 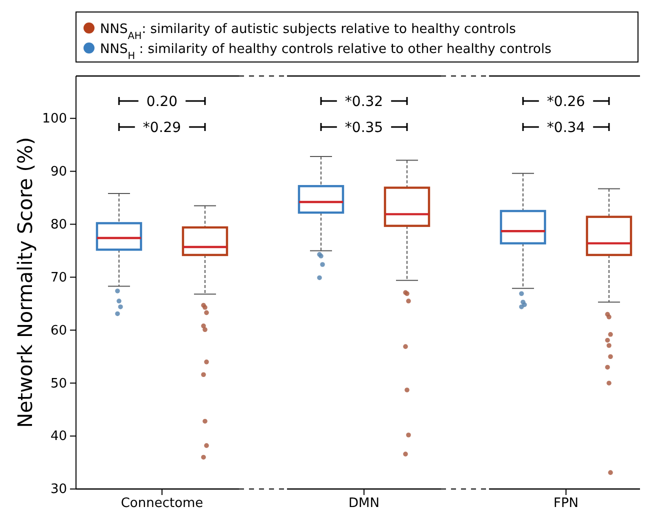 I want to click on legend-label: NNS$_{H}$ : similarity of healthy controls relative to other healthy controls, so click(x=326, y=52).